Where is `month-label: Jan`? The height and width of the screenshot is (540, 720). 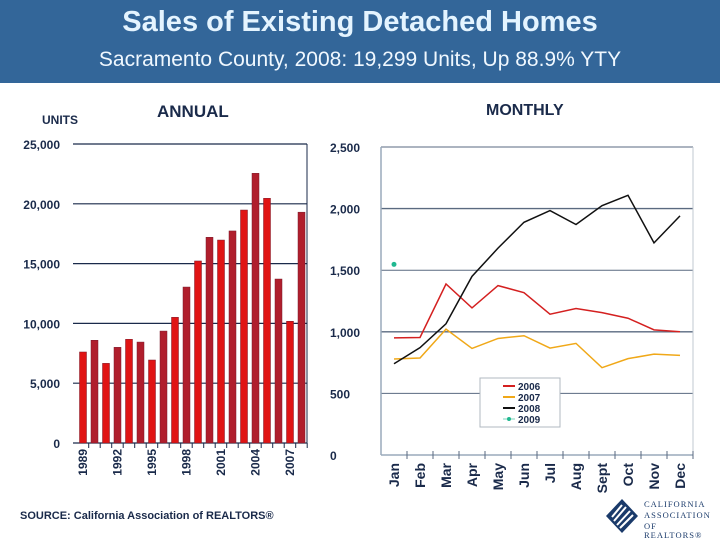 month-label: Jan is located at coordinates (394, 475).